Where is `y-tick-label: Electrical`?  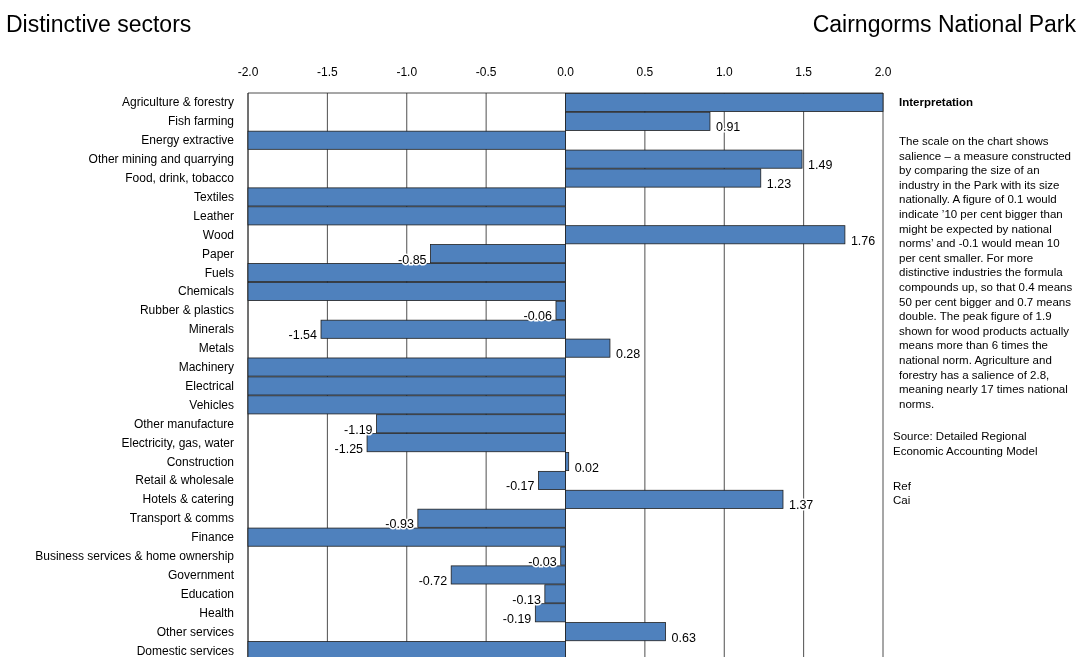
y-tick-label: Electrical is located at coordinates (209, 385).